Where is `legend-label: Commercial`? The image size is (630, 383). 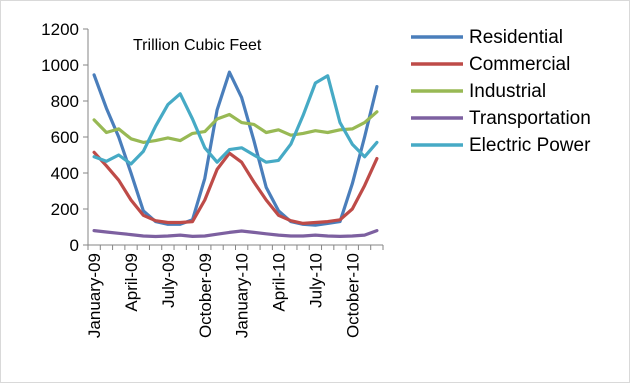
legend-label: Commercial is located at coordinates (519, 64).